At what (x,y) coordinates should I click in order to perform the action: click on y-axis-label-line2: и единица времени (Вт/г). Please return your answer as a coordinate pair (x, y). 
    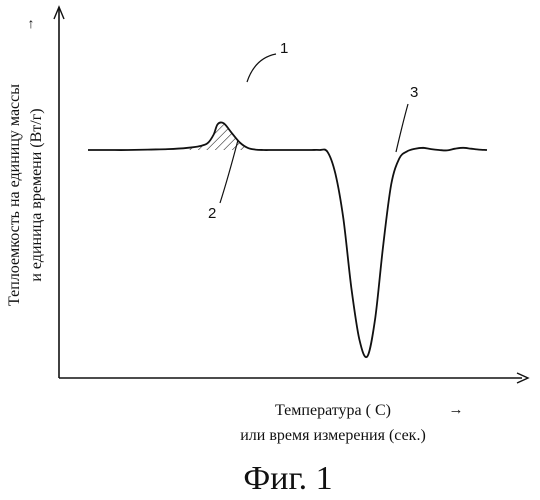
    Looking at the image, I should click on (36, 194).